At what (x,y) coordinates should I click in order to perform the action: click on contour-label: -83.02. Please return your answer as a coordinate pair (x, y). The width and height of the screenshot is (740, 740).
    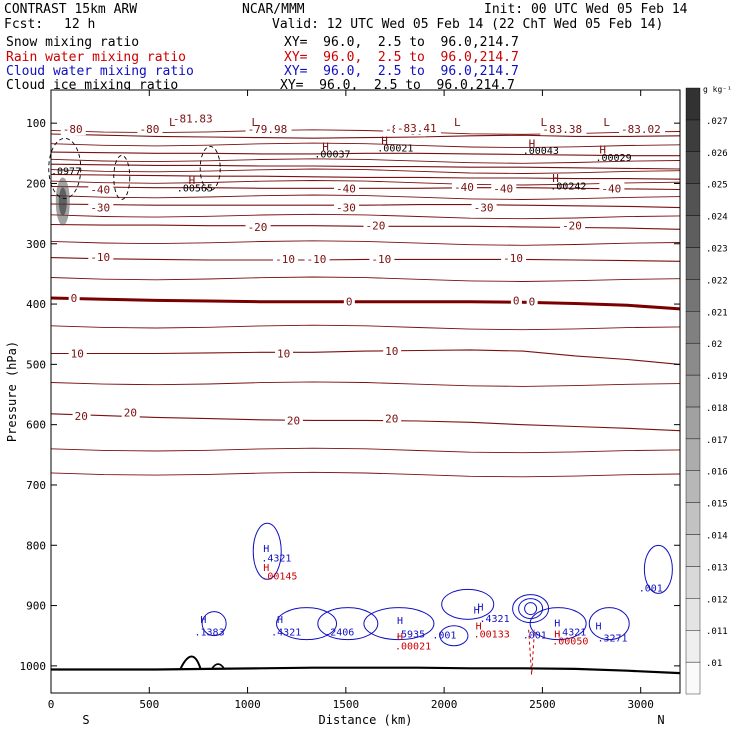
    Looking at the image, I should click on (641, 129).